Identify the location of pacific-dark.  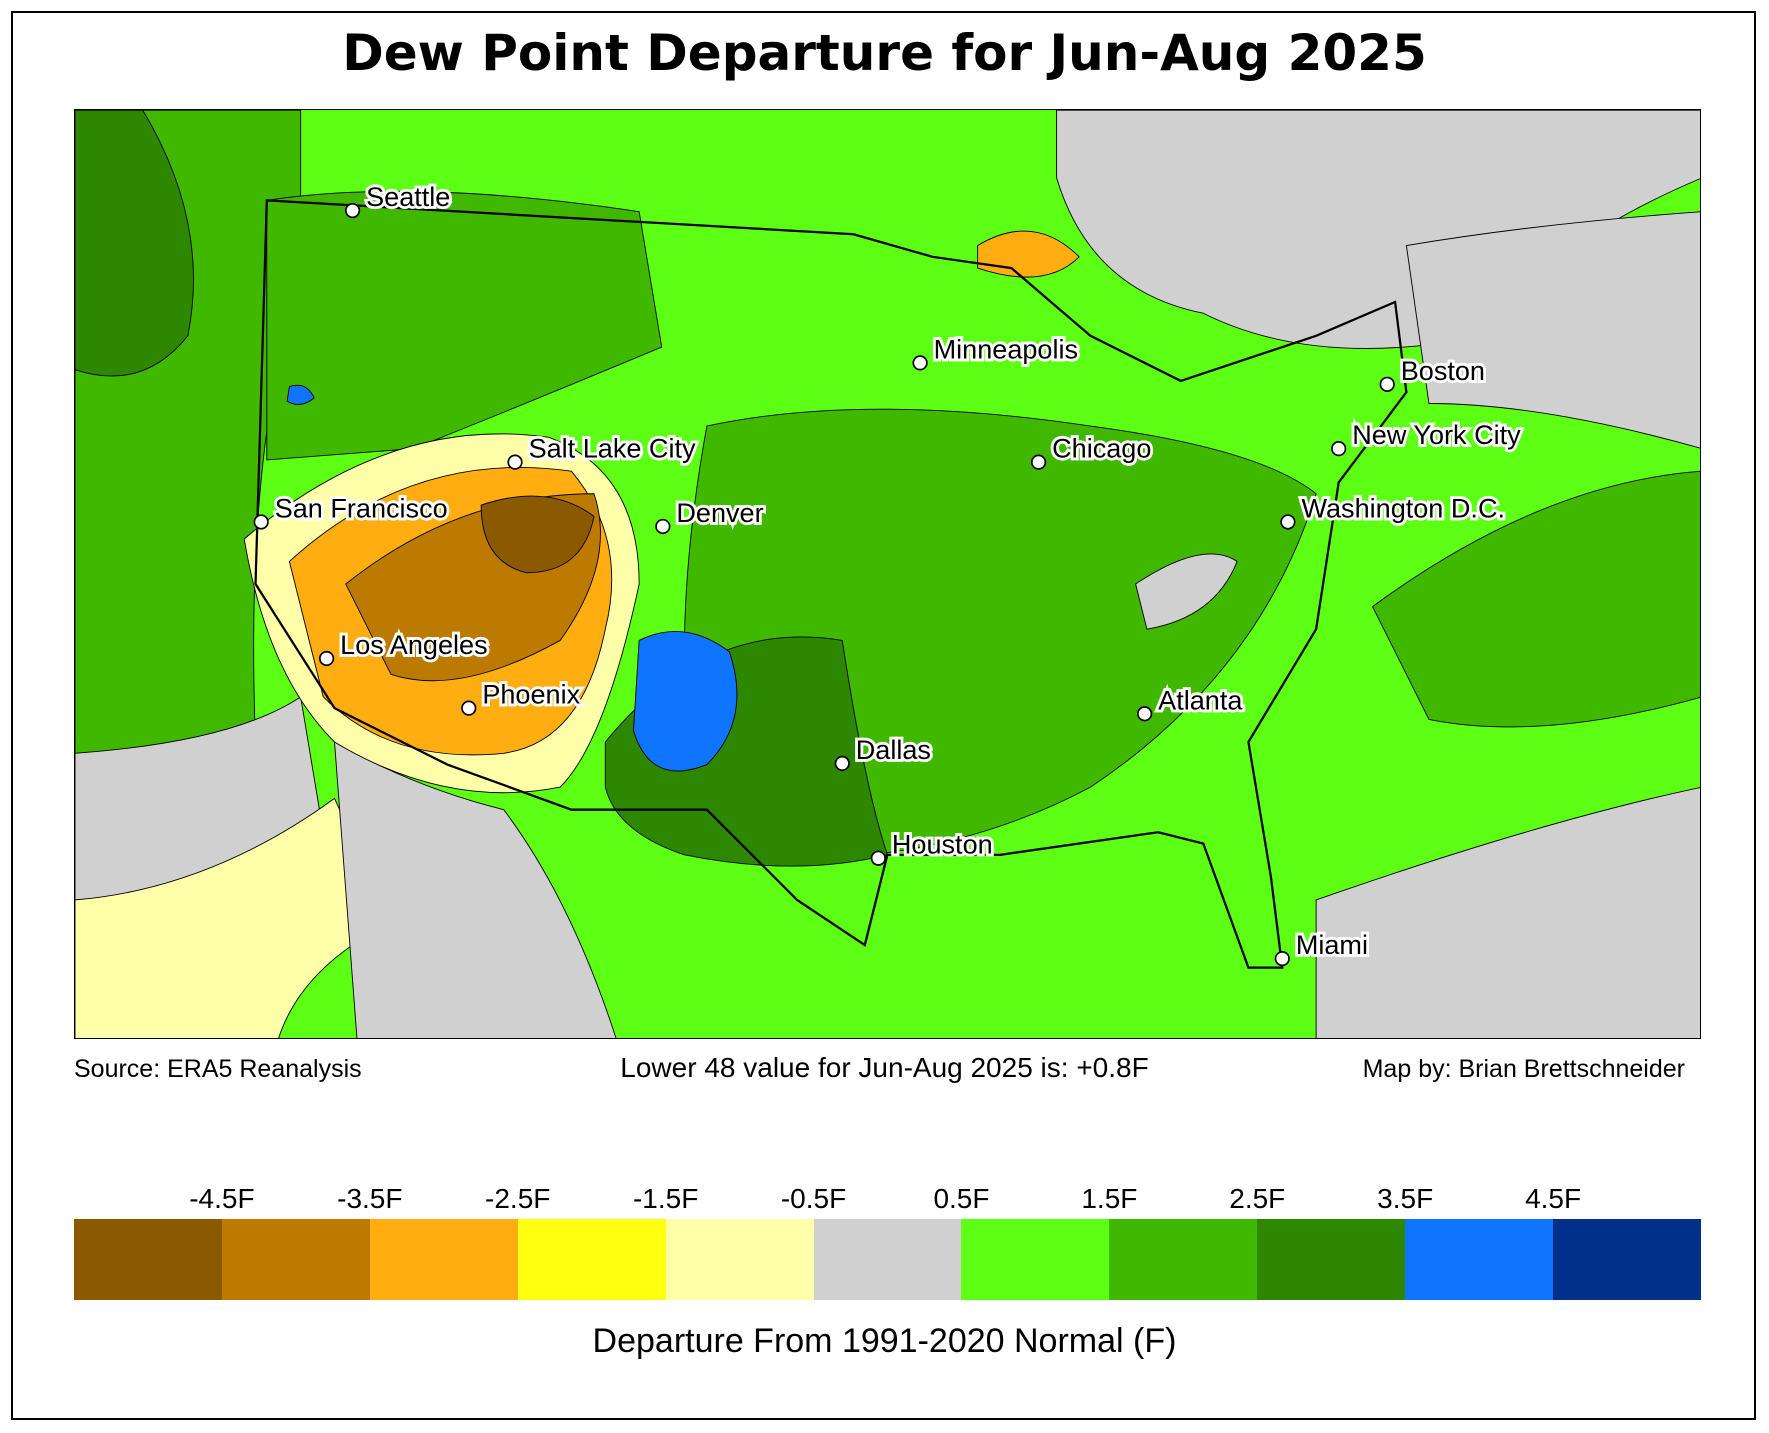
(134, 243).